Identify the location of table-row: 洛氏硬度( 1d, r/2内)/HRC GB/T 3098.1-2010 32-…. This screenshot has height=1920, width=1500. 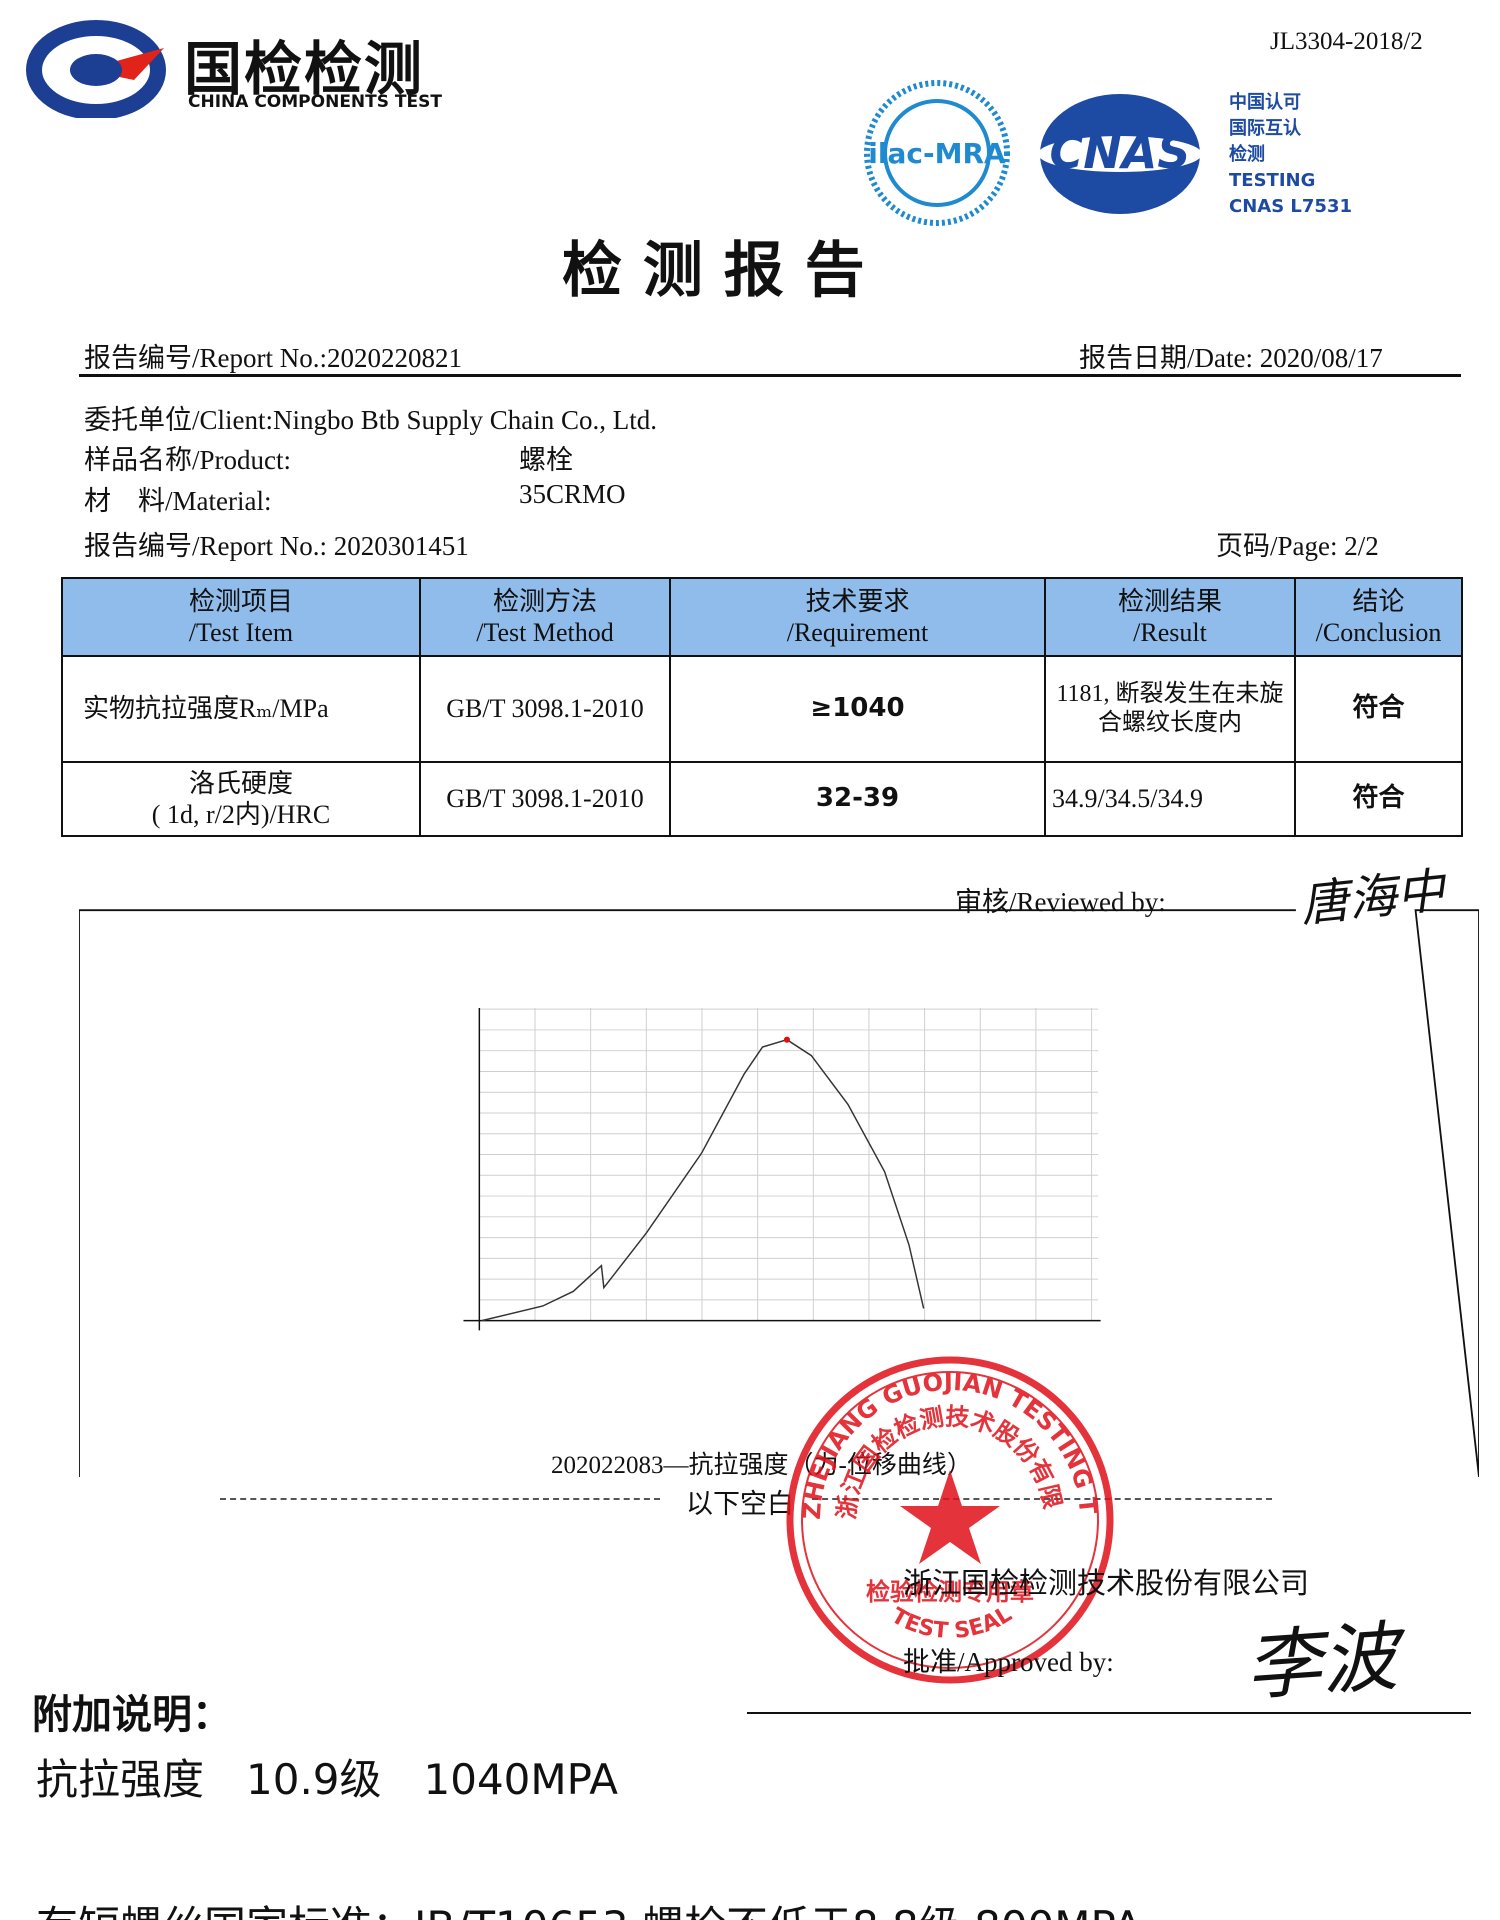
(762, 799).